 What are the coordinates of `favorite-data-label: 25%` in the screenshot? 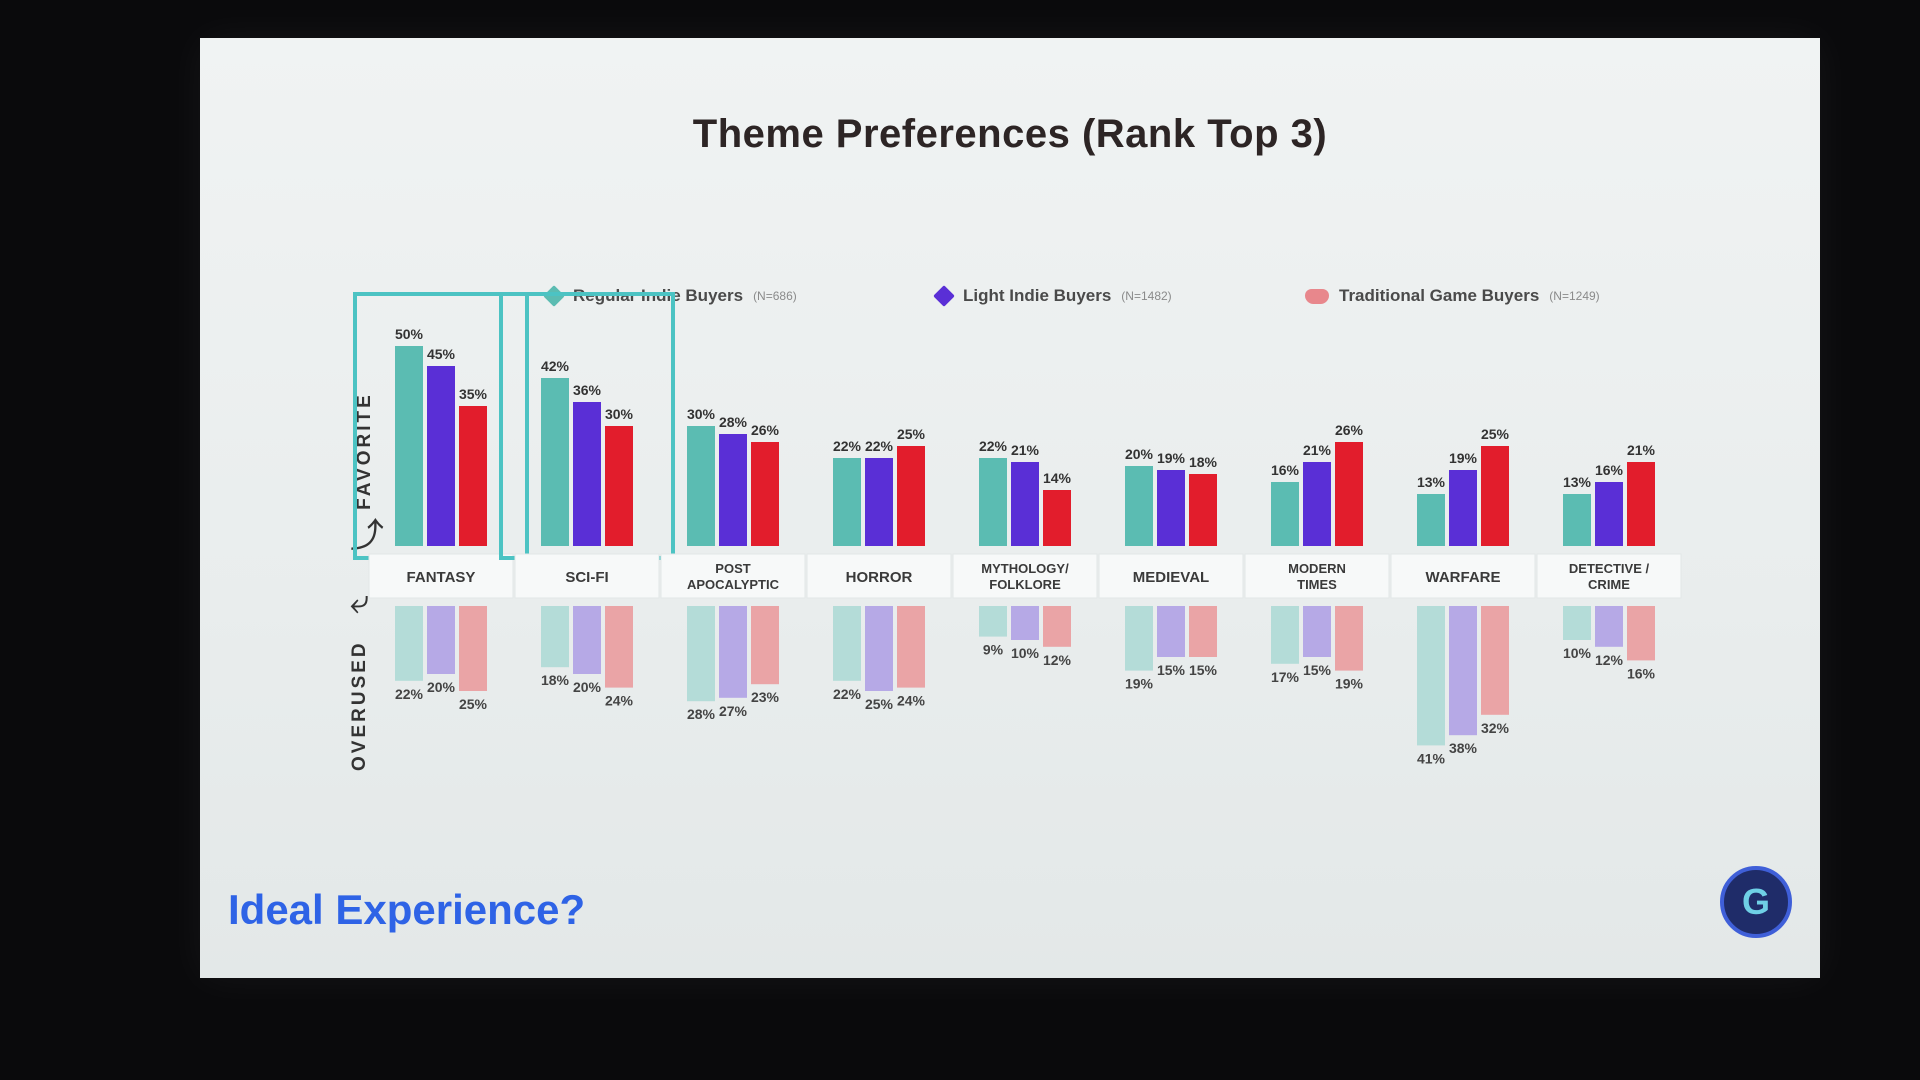 It's located at (1495, 434).